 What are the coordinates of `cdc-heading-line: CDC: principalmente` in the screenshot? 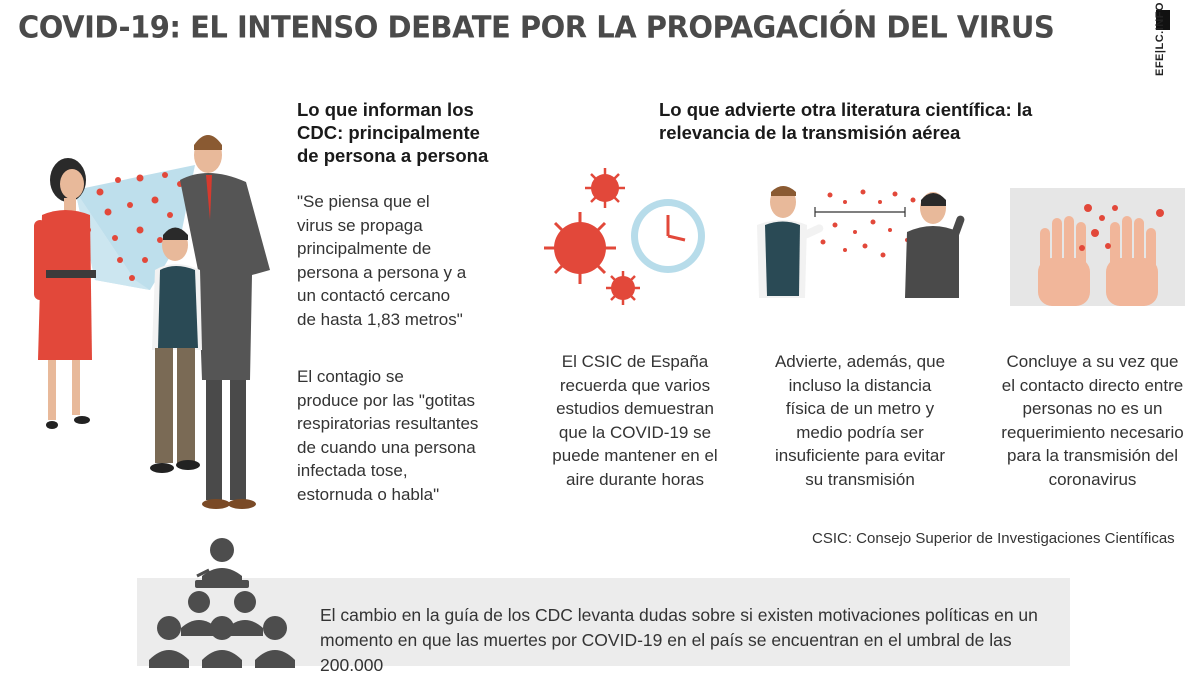 It's located at (388, 132).